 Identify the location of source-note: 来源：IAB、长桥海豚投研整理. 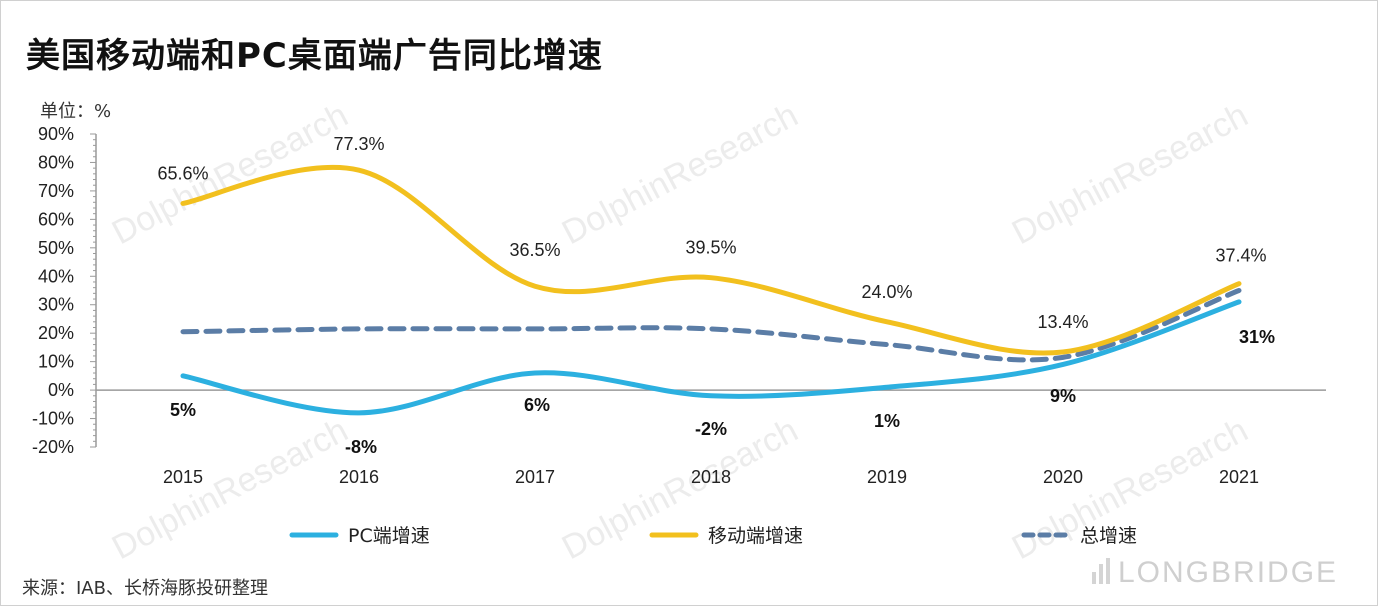
(145, 588).